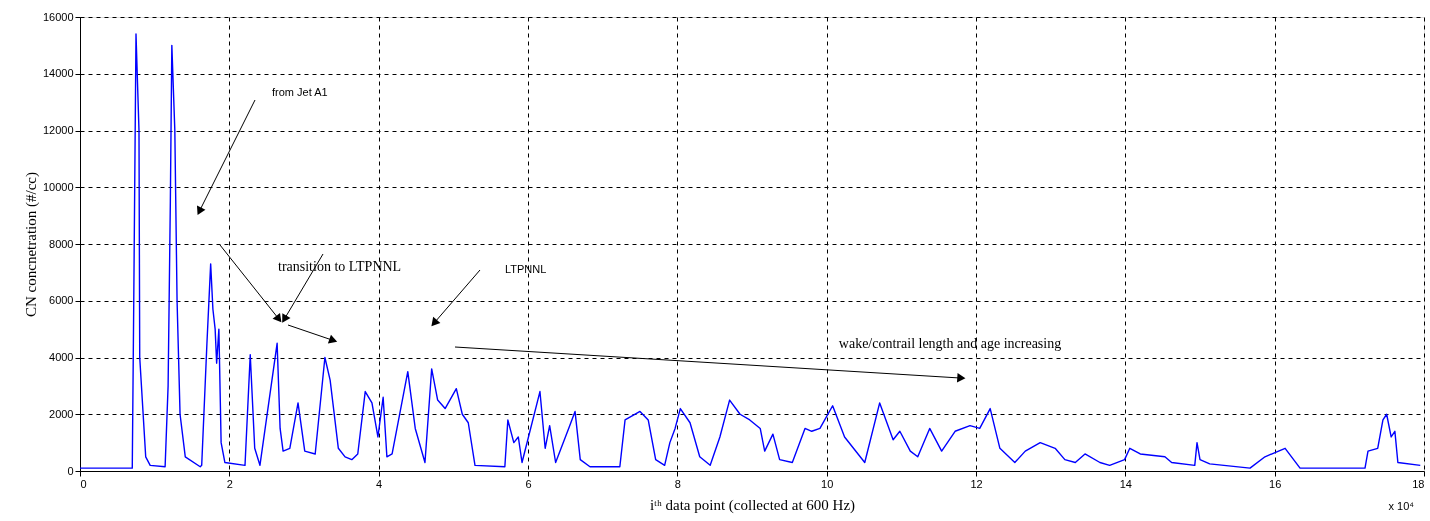  What do you see at coordinates (528, 483) in the screenshot?
I see `x-tick-label: 6` at bounding box center [528, 483].